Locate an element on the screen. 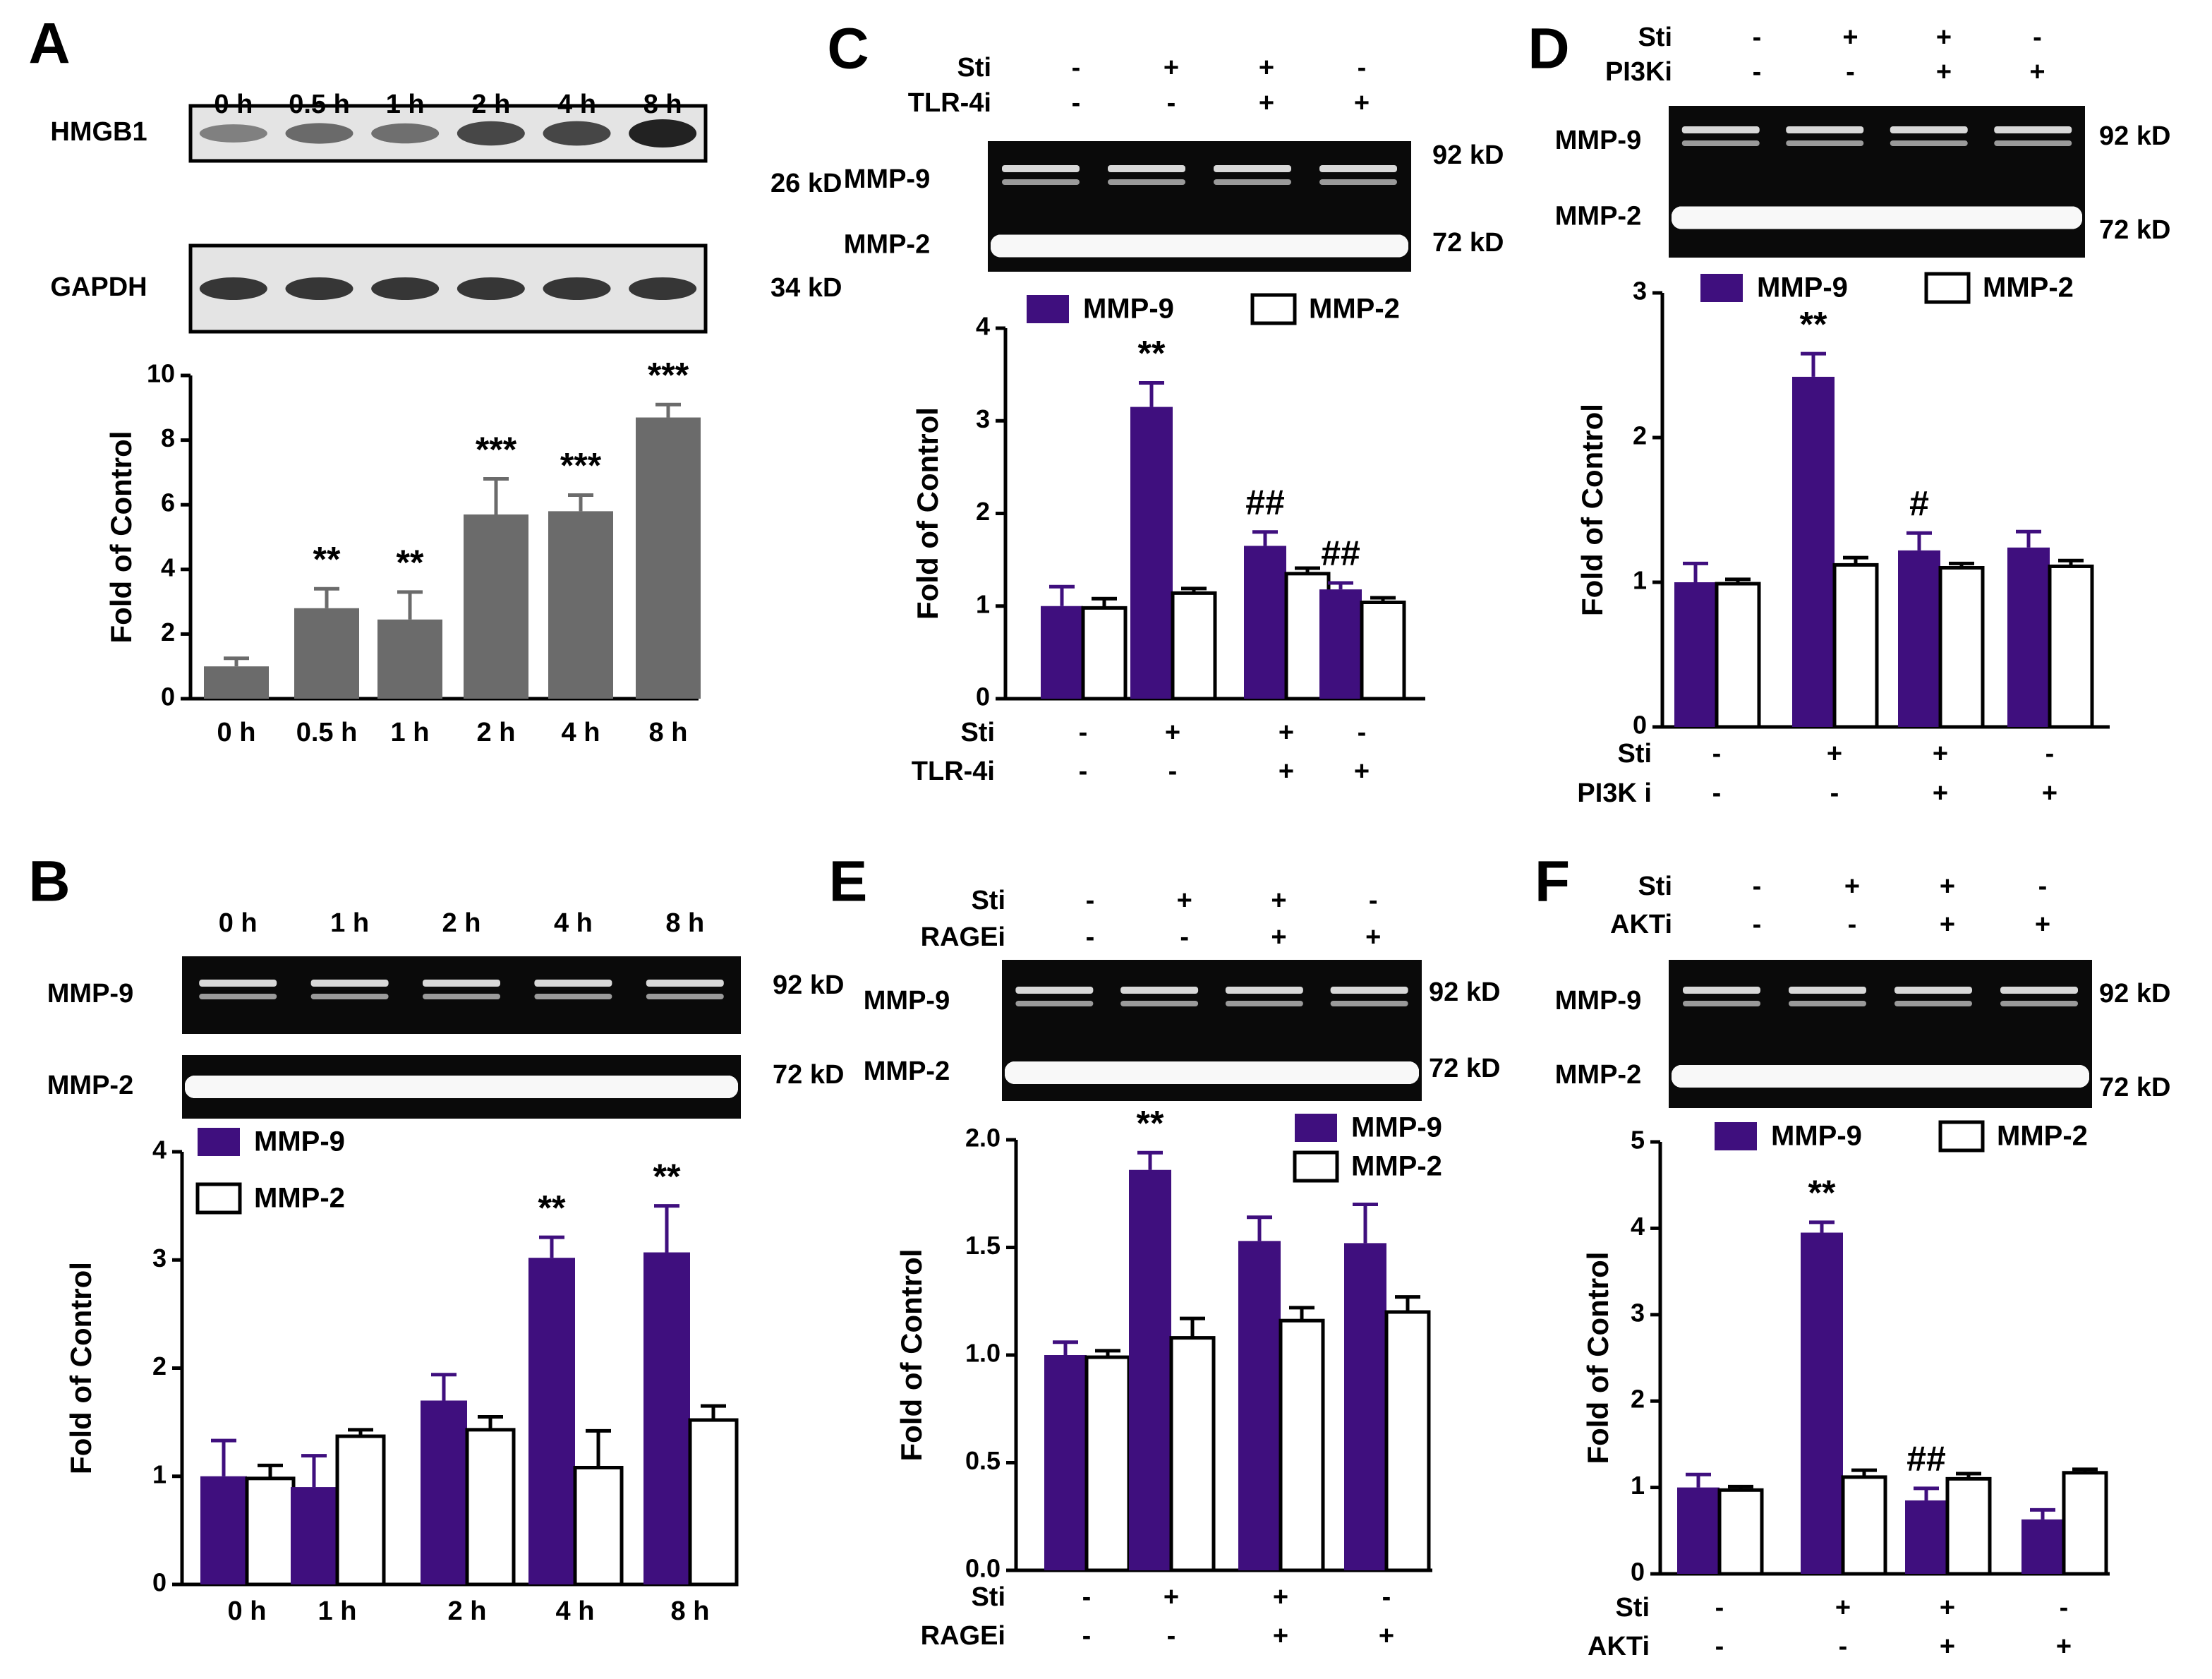 The width and height of the screenshot is (2212, 1679). y-tick-label: 2.0 is located at coordinates (983, 1138).